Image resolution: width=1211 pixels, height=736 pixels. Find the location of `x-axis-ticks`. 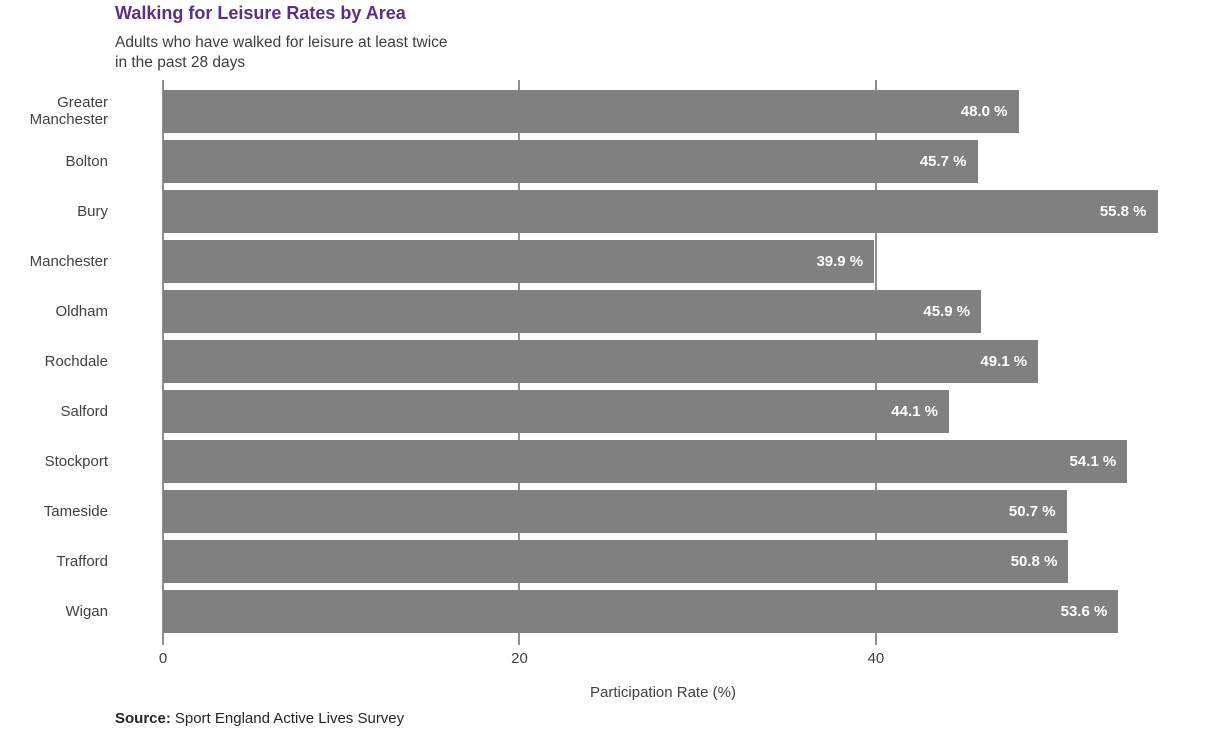

x-axis-ticks is located at coordinates (686, 641).